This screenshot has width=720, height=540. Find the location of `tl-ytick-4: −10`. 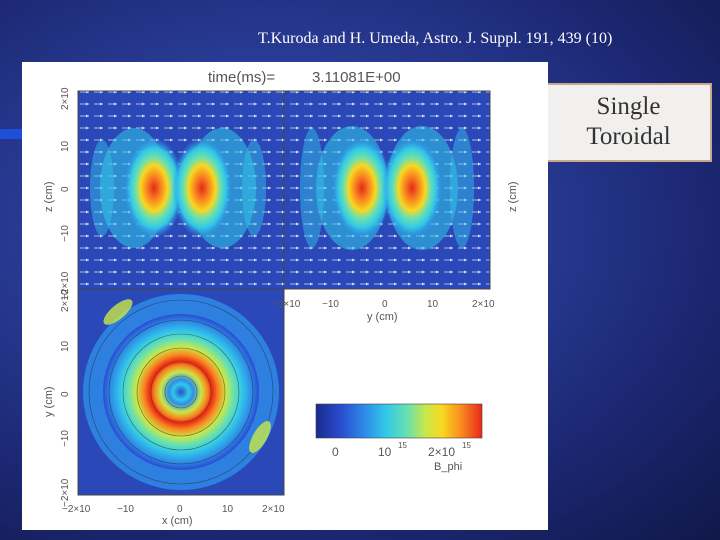

tl-ytick-4: −10 is located at coordinates (65, 233).